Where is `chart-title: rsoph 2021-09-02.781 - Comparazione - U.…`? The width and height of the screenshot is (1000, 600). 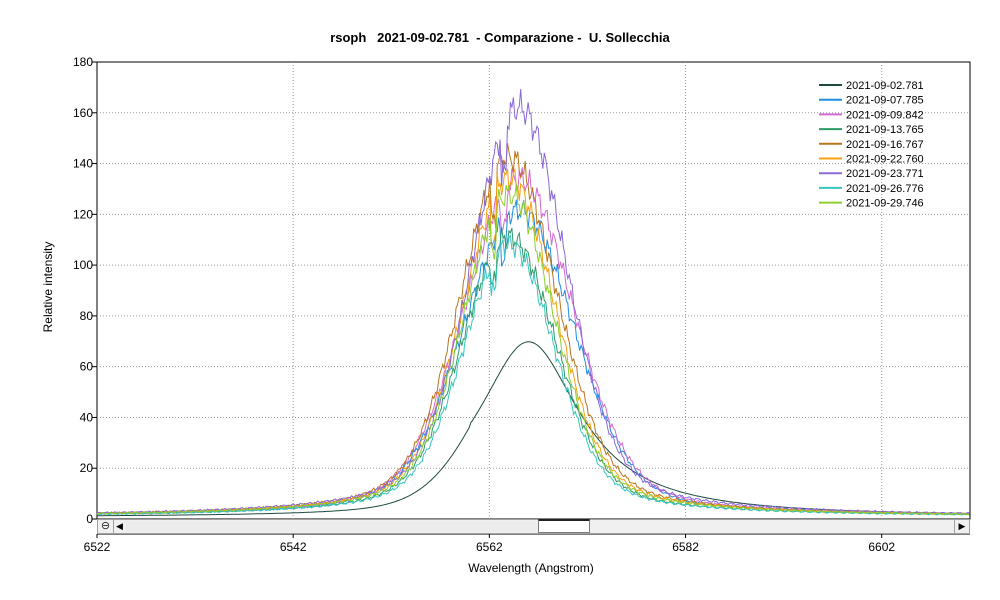
chart-title: rsoph 2021-09-02.781 - Comparazione - U.… is located at coordinates (500, 37).